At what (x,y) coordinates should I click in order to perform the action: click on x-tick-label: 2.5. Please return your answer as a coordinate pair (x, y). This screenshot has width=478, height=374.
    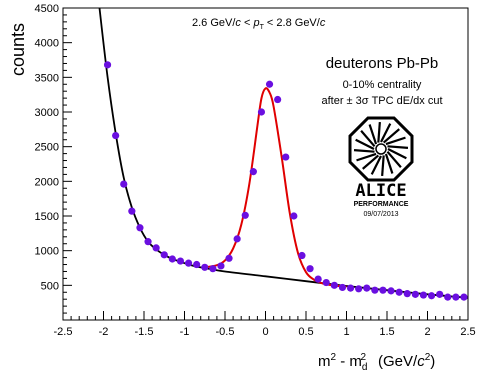
    Looking at the image, I should click on (467, 332).